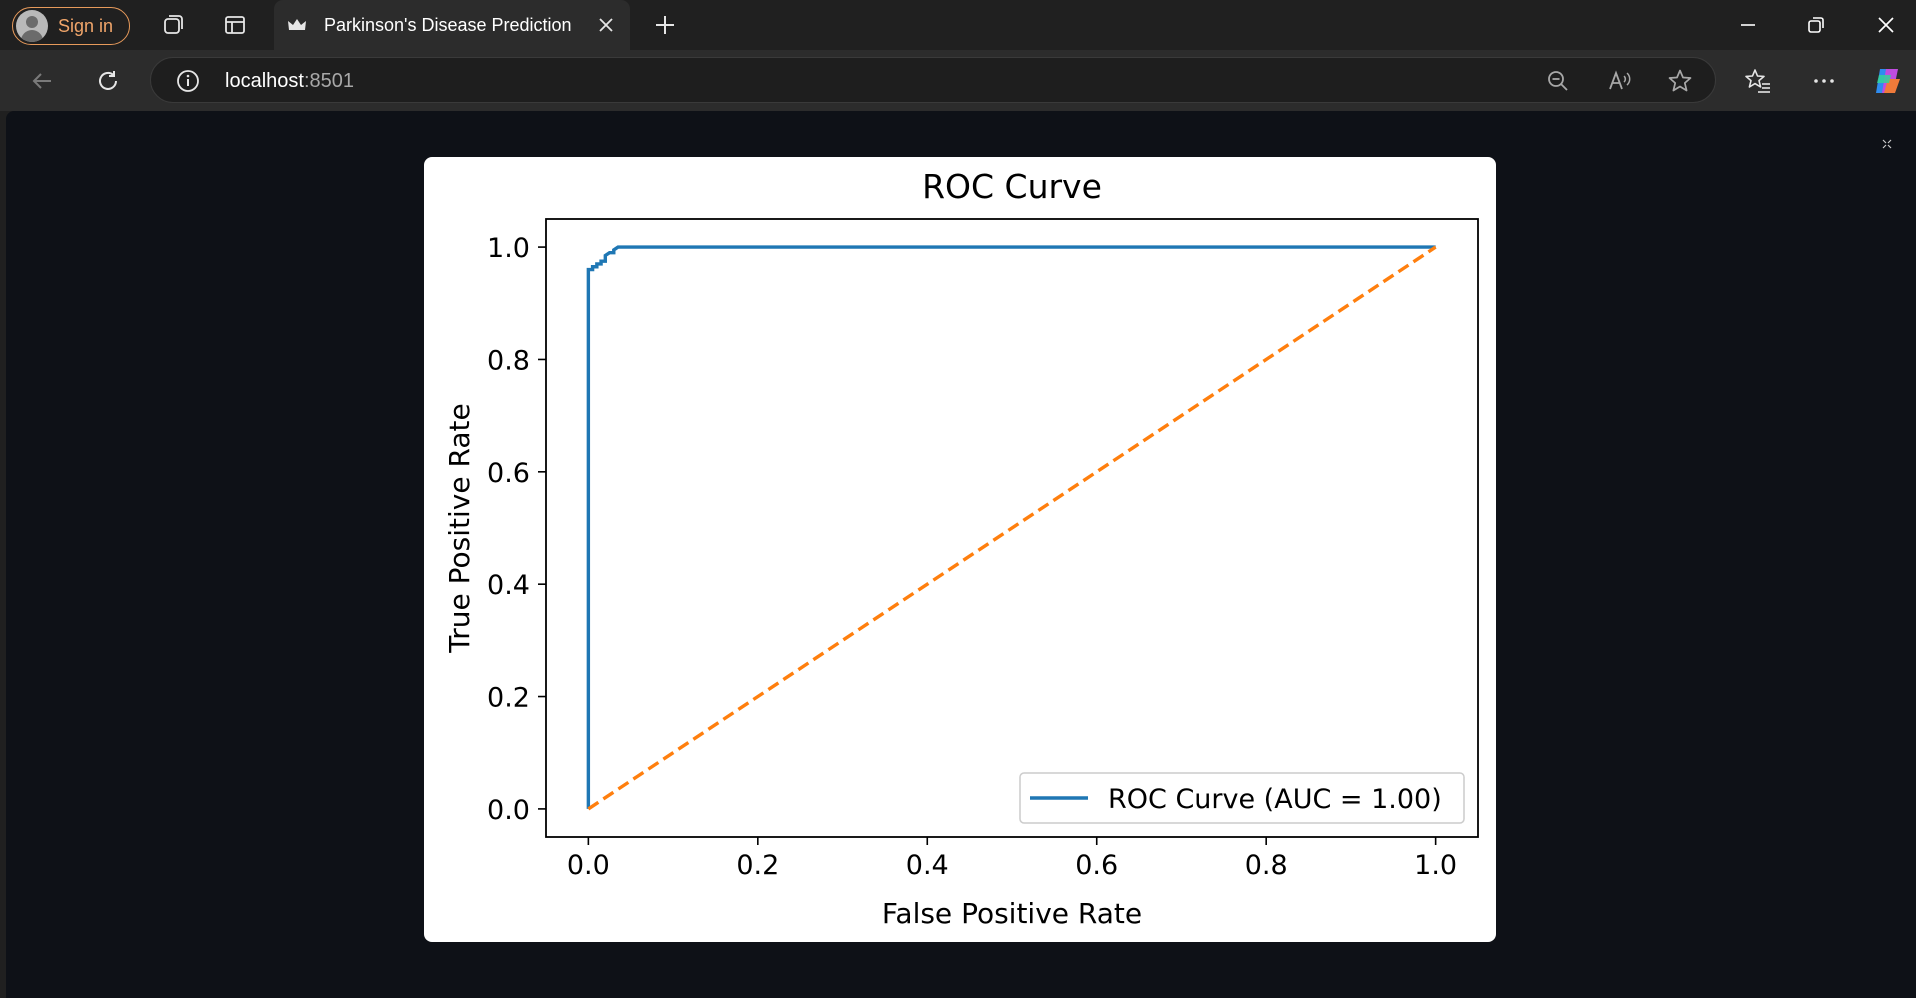 The image size is (1916, 998). What do you see at coordinates (1824, 81) in the screenshot?
I see `more-icon` at bounding box center [1824, 81].